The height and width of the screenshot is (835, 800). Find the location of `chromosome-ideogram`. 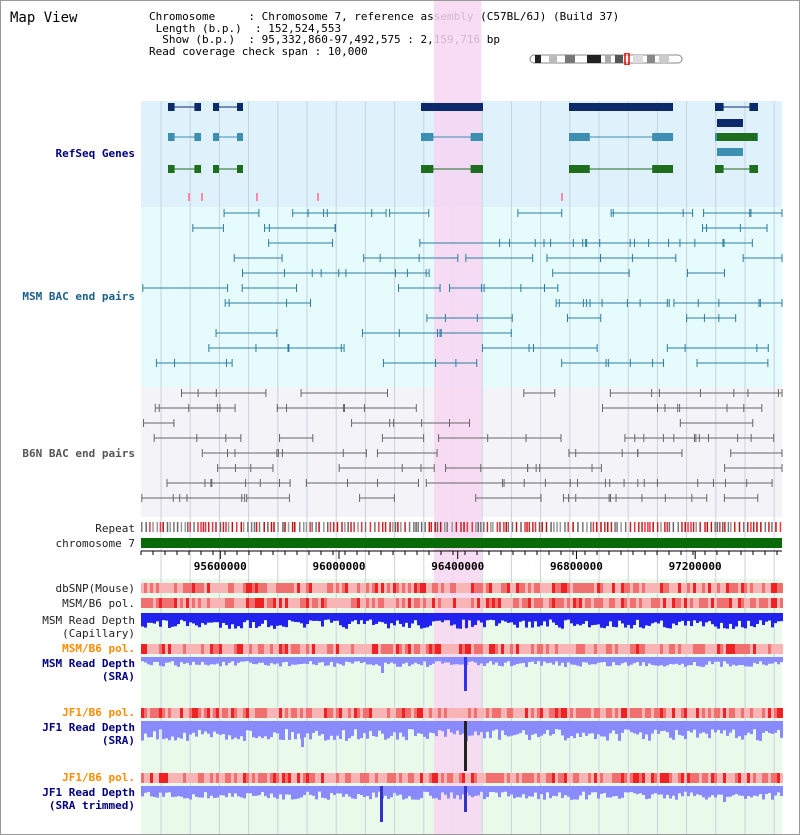

chromosome-ideogram is located at coordinates (607, 59).